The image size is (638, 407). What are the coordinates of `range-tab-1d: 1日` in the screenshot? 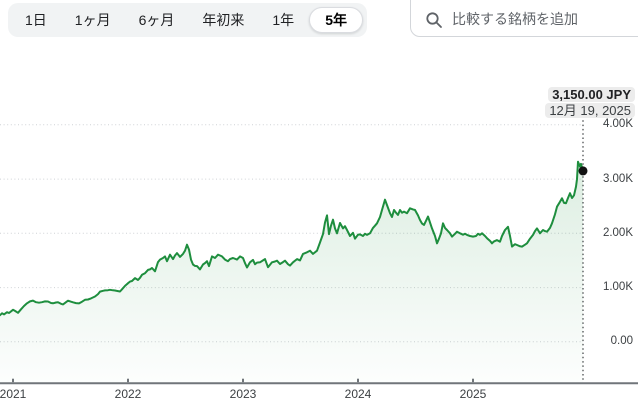 It's located at (36, 20).